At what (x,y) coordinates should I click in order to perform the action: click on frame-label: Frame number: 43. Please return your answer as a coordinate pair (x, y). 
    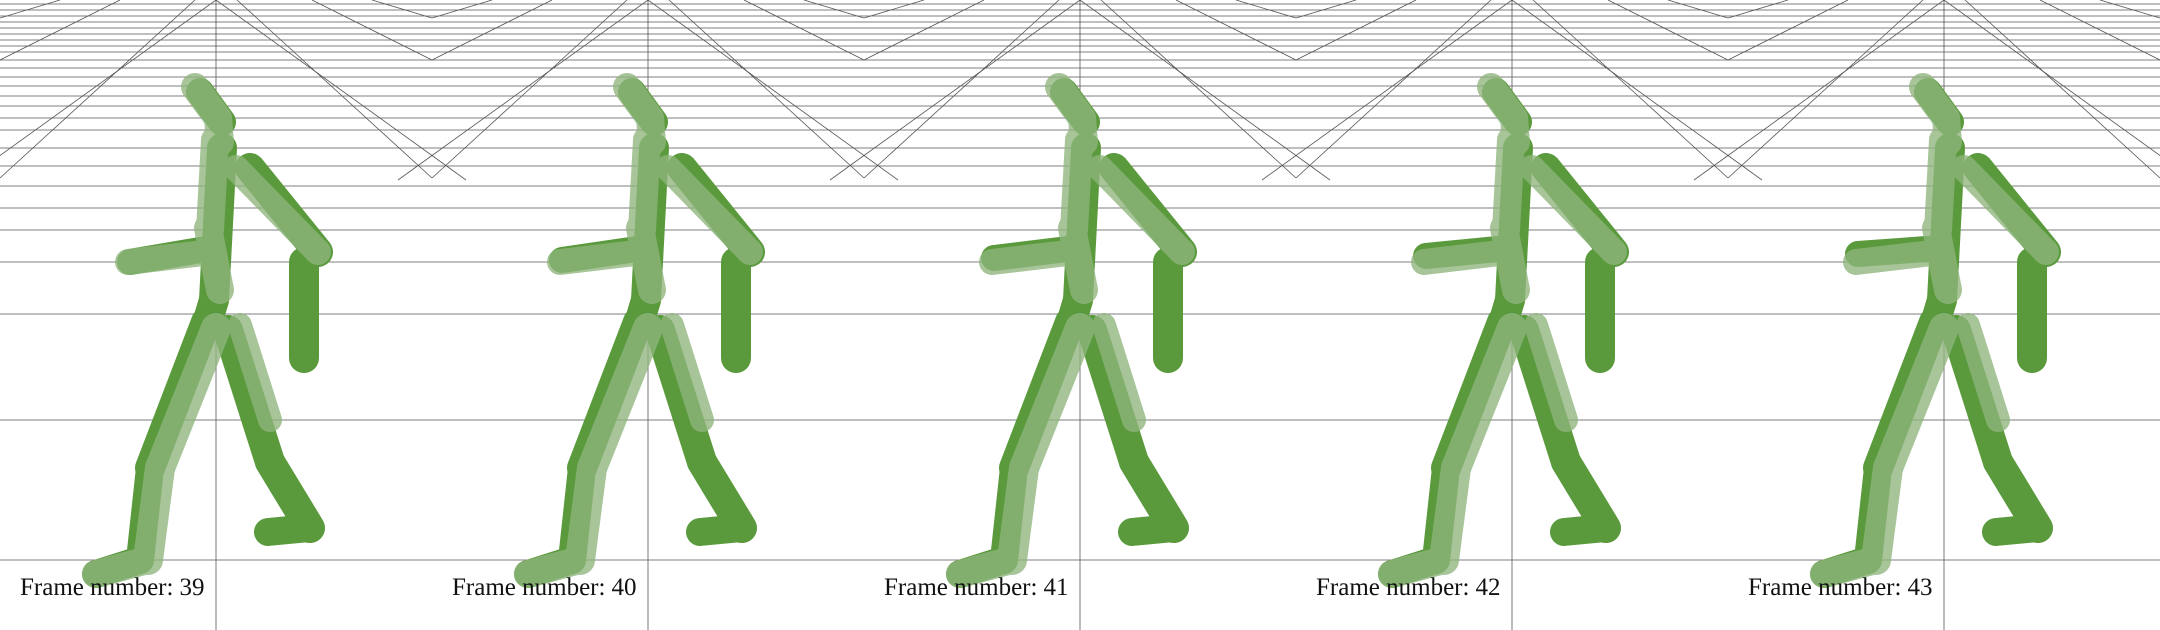
    Looking at the image, I should click on (1840, 588).